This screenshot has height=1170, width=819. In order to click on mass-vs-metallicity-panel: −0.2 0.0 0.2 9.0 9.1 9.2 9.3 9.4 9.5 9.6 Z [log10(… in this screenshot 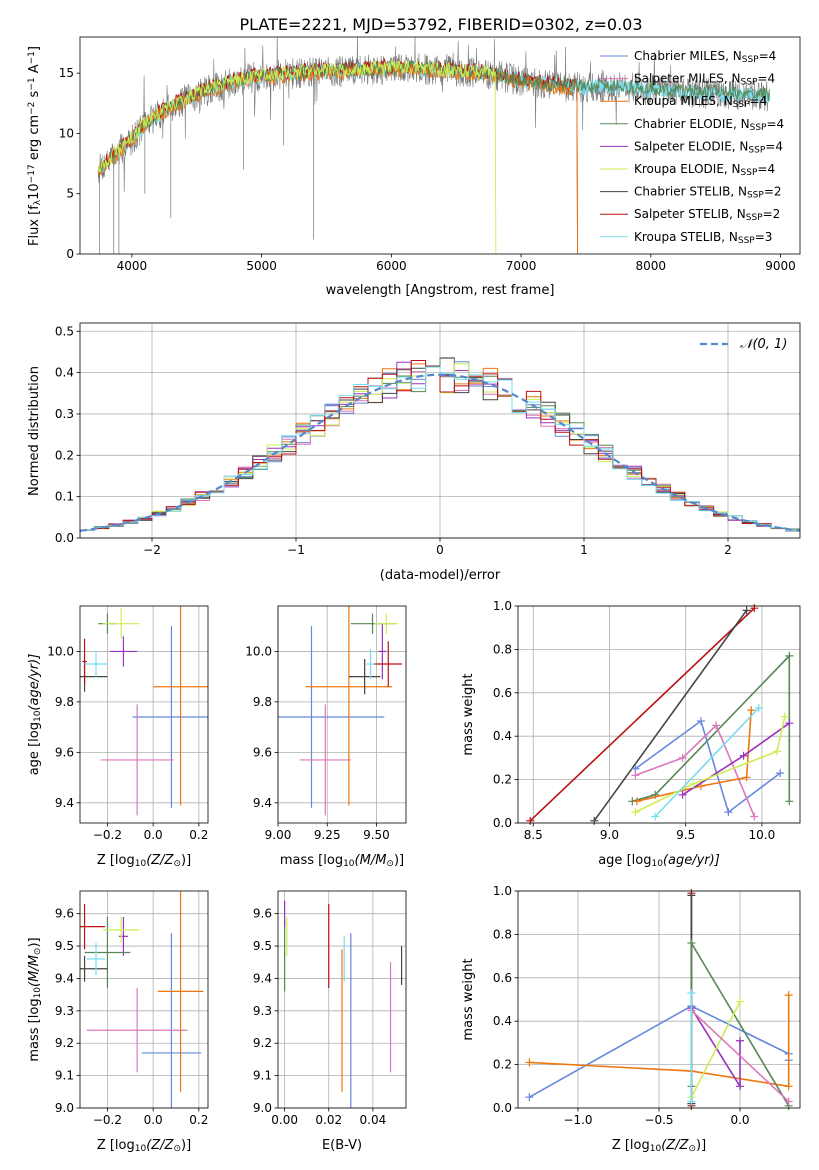, I will do `click(118, 1022)`.